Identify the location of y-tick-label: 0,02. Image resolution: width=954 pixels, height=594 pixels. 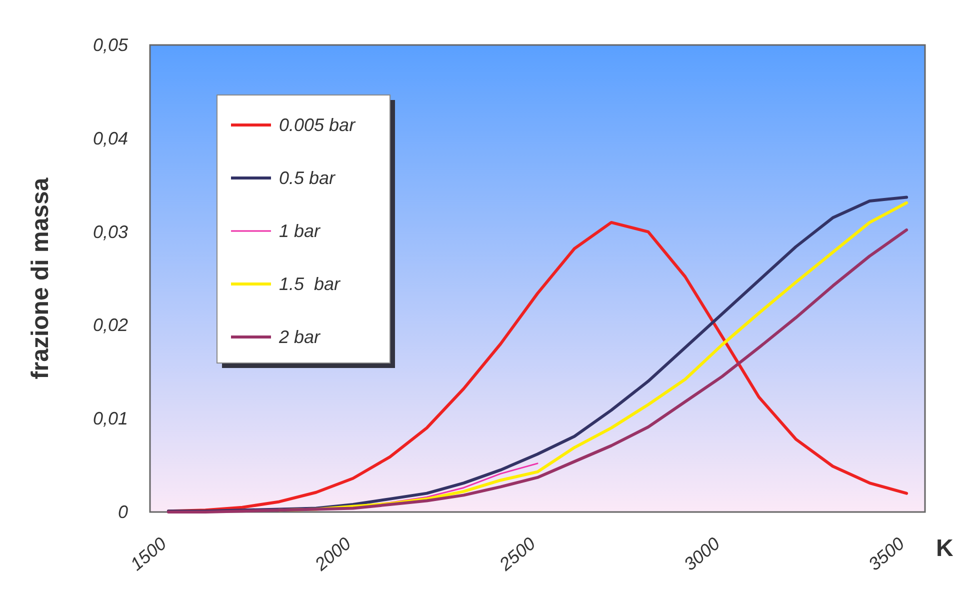
(110, 325).